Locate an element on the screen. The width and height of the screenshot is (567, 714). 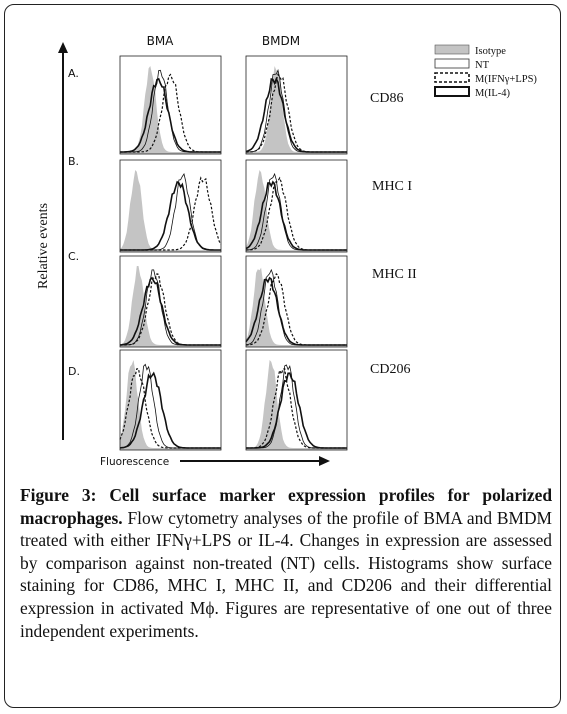
histogram-panel-bmdm-mhcii is located at coordinates (296, 301).